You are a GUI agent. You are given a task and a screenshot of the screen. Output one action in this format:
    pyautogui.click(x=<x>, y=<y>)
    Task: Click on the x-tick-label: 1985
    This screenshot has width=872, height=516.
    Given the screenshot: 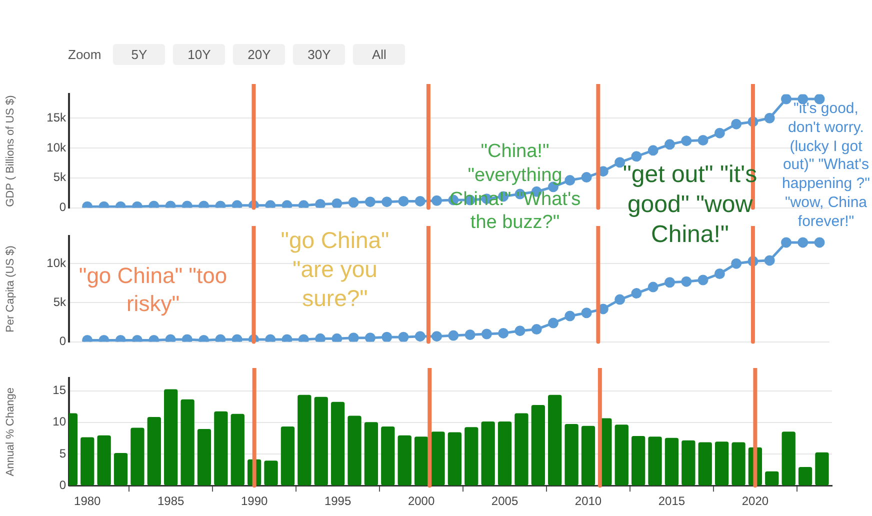 What is the action you would take?
    pyautogui.click(x=171, y=501)
    